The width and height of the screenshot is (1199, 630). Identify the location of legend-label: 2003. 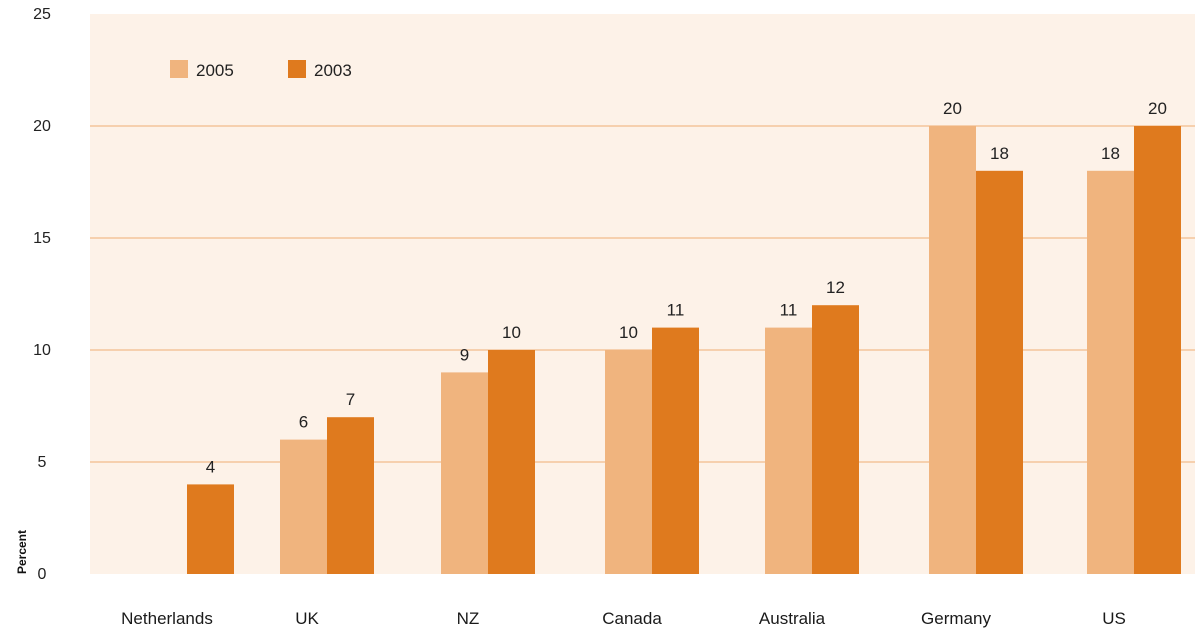
(333, 70).